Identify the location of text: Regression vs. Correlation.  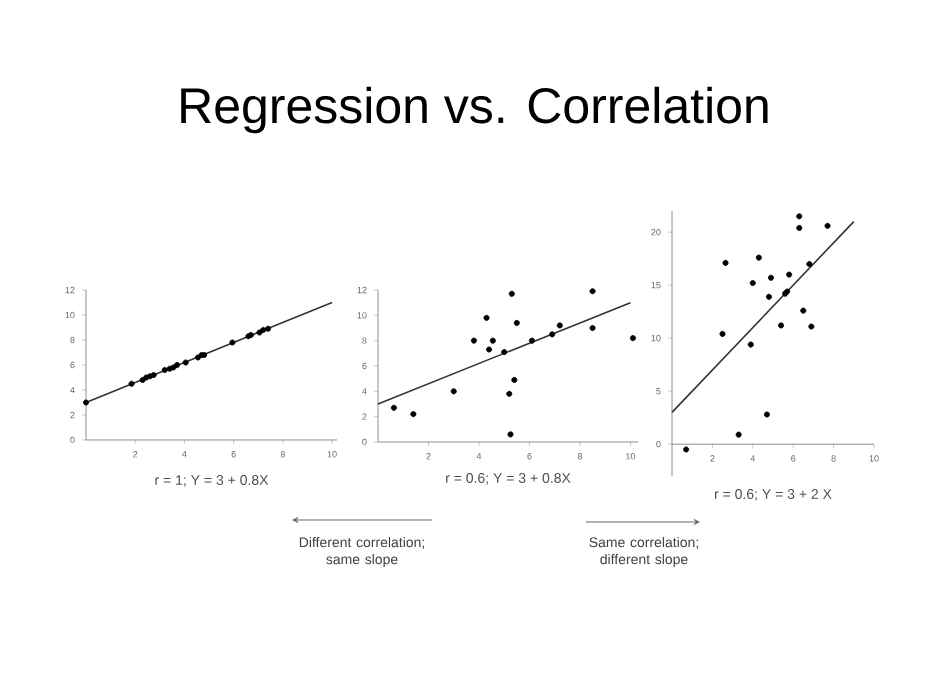
(474, 110).